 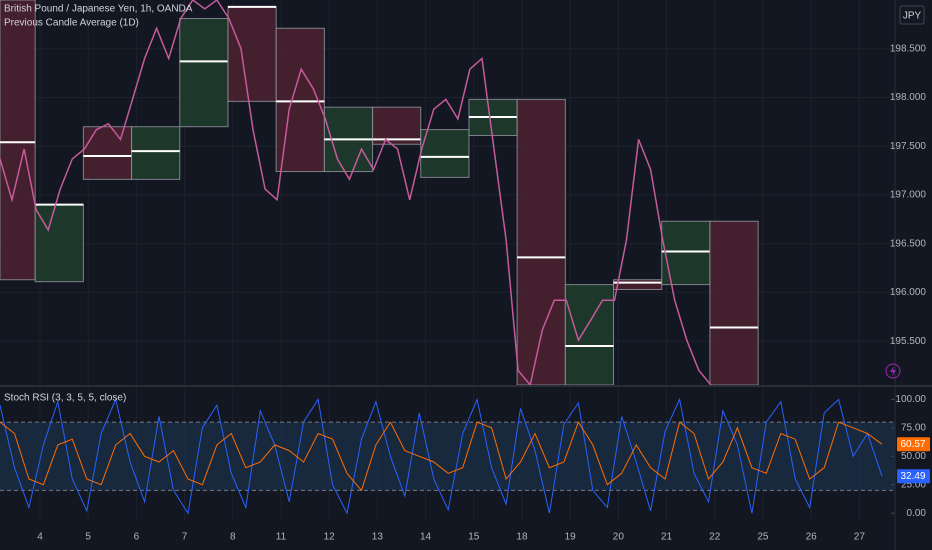 What do you see at coordinates (88, 537) in the screenshot?
I see `x-tick-label: 5` at bounding box center [88, 537].